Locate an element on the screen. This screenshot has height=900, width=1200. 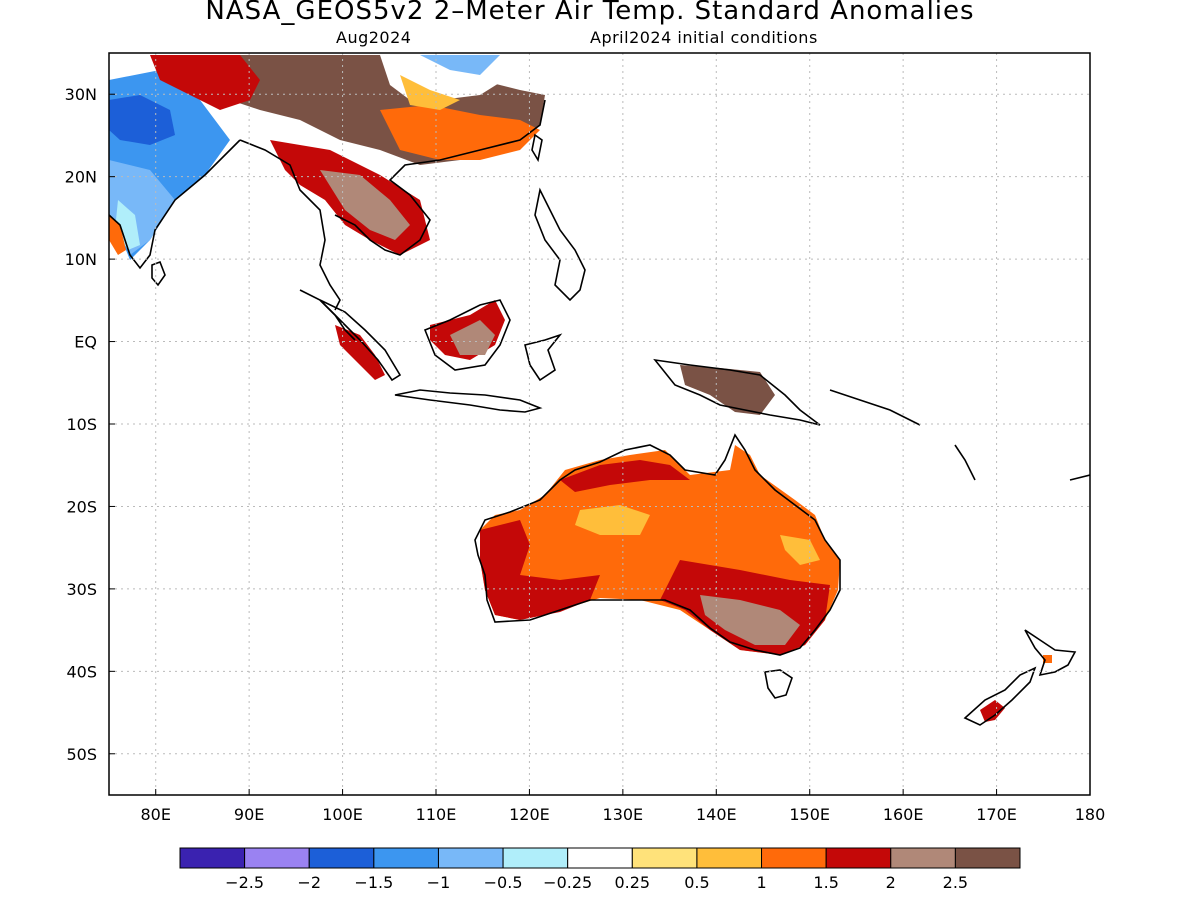
vanuatu-coast is located at coordinates (965, 462).